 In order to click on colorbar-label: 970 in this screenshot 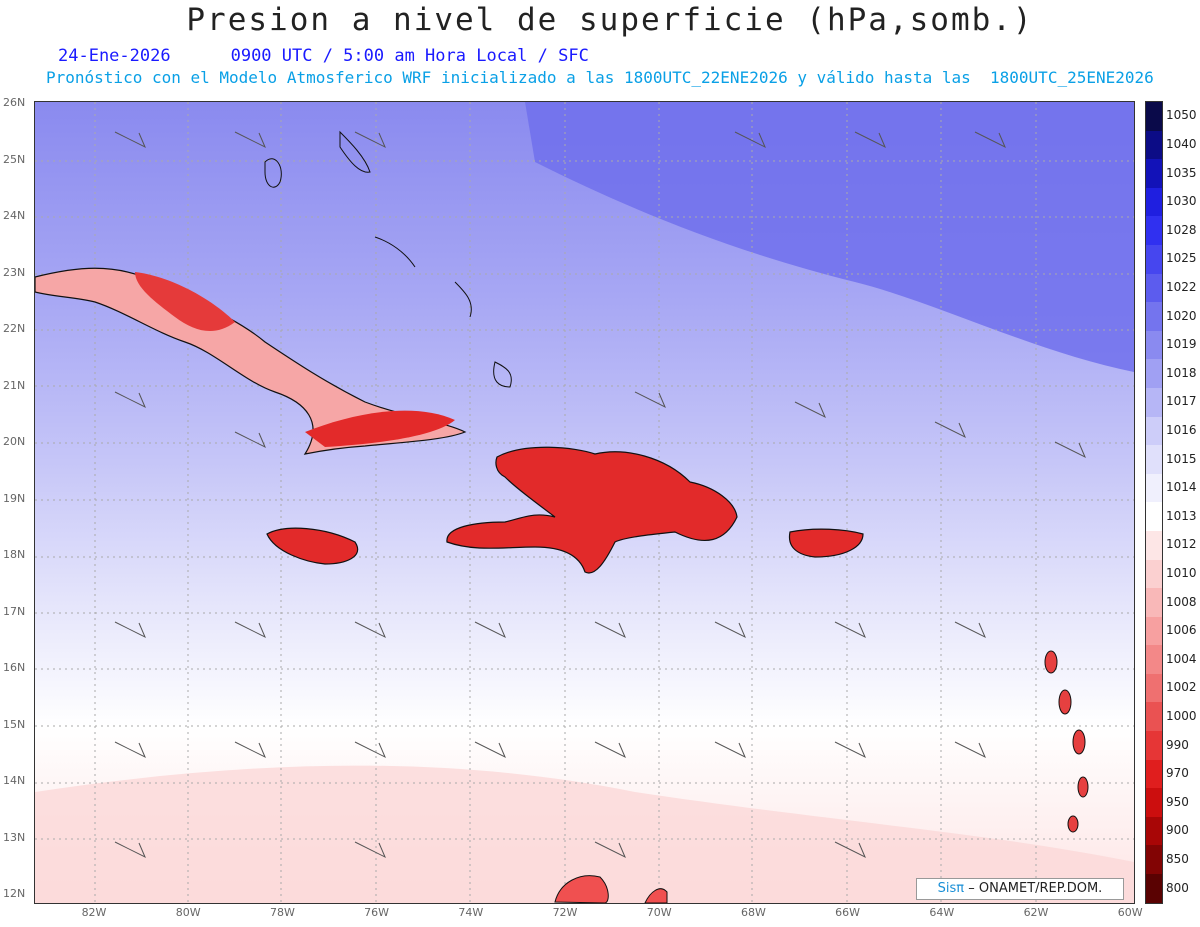, I will do `click(1177, 773)`.